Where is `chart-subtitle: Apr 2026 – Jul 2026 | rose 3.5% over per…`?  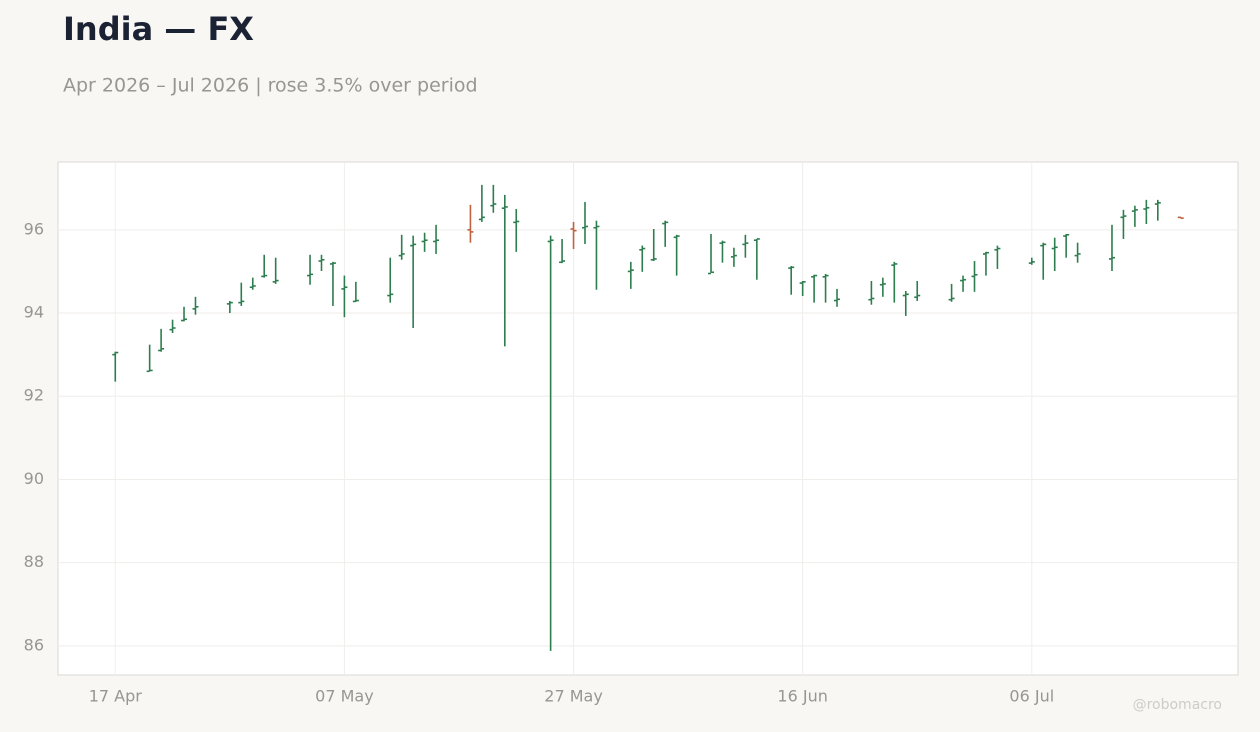
chart-subtitle: Apr 2026 – Jul 2026 | rose 3.5% over per… is located at coordinates (270, 86).